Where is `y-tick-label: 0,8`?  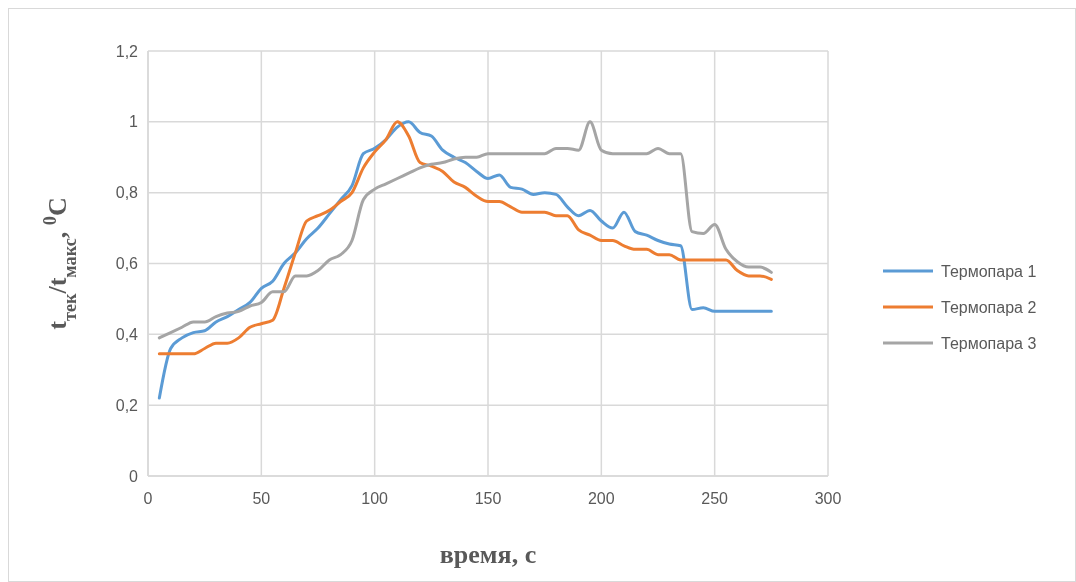
y-tick-label: 0,8 is located at coordinates (127, 193).